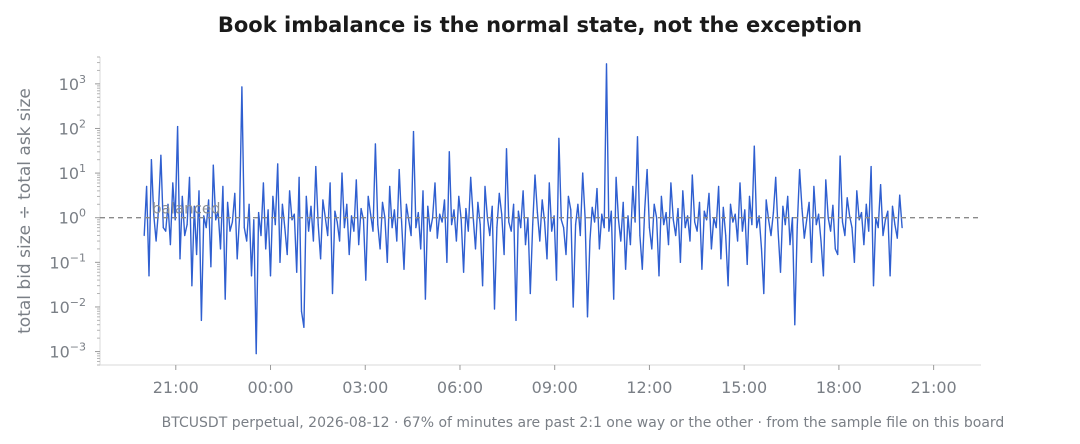  Describe the element at coordinates (74, 211) in the screenshot. I see `y-axis-ticks: 10³ 10² 10¹ 10⁰ 10⁻¹ 10⁻² 10⁻³` at that location.